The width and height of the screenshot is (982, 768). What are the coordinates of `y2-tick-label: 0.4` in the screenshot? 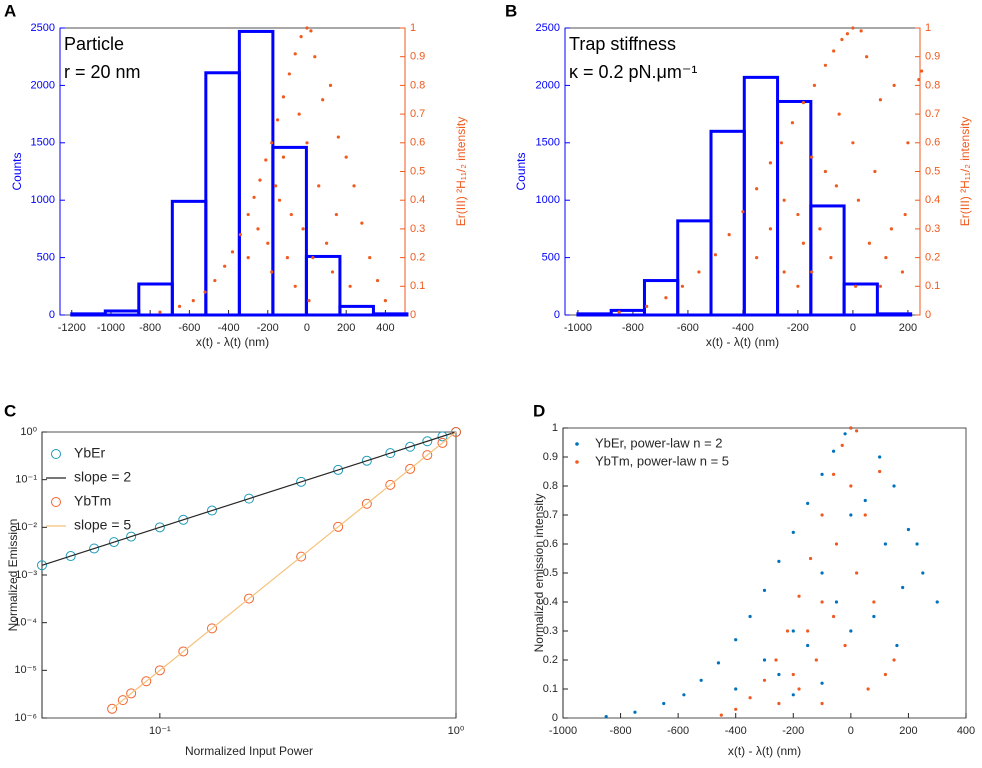 It's located at (932, 200).